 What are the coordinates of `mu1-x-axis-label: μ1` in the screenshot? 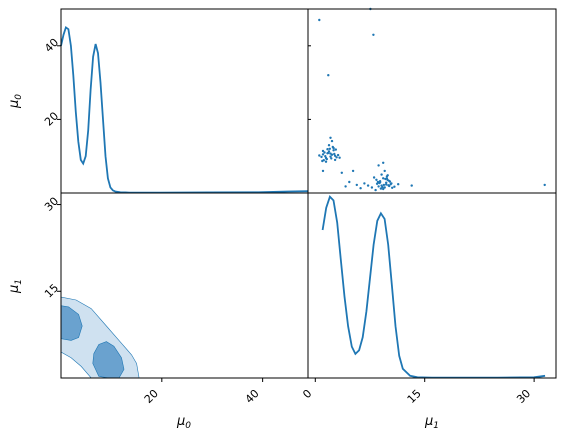 It's located at (431, 422).